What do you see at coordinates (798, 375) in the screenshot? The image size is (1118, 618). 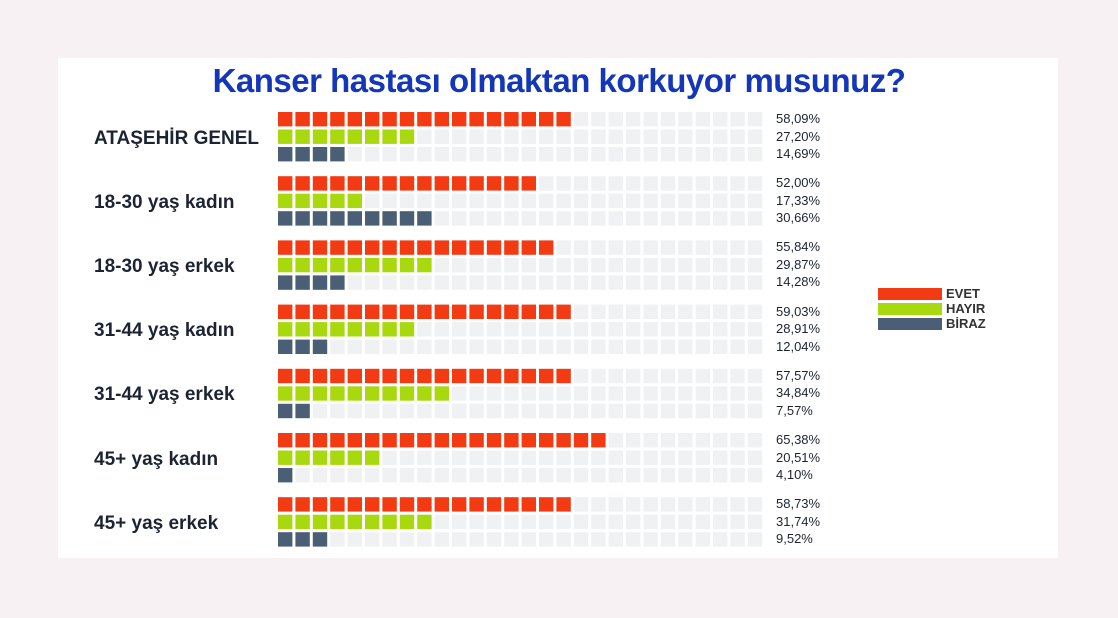 I see `value-label: 57,57%` at bounding box center [798, 375].